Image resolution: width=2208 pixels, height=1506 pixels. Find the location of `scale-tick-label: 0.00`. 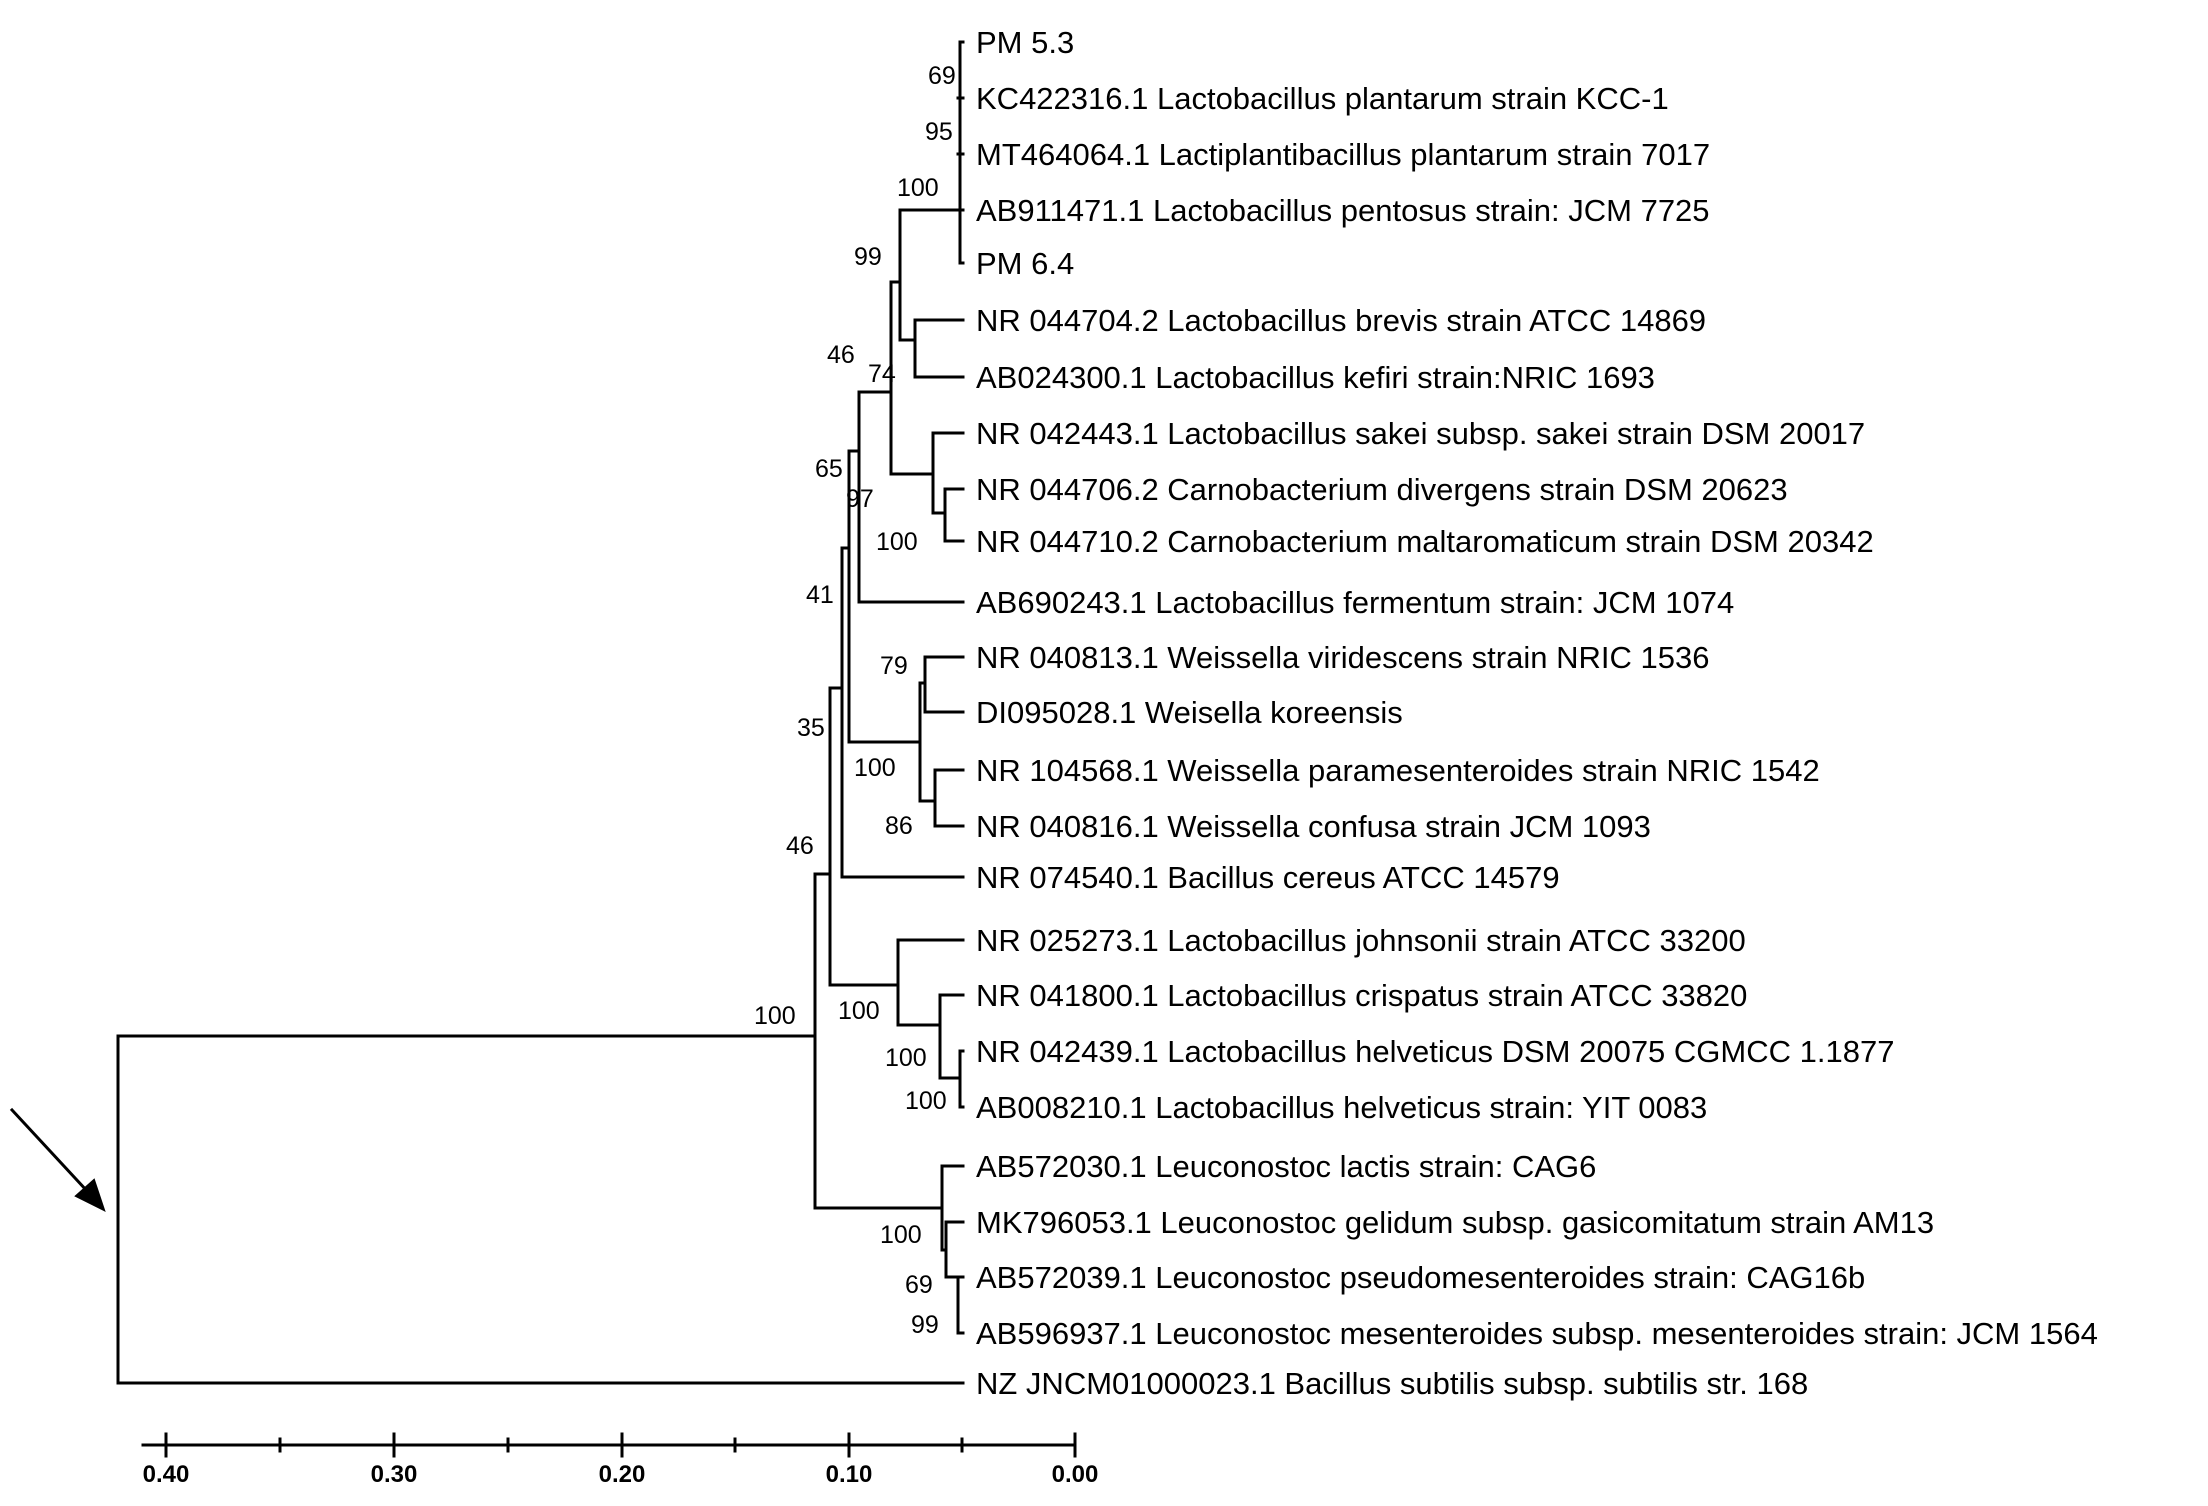

scale-tick-label: 0.00 is located at coordinates (1075, 1474).